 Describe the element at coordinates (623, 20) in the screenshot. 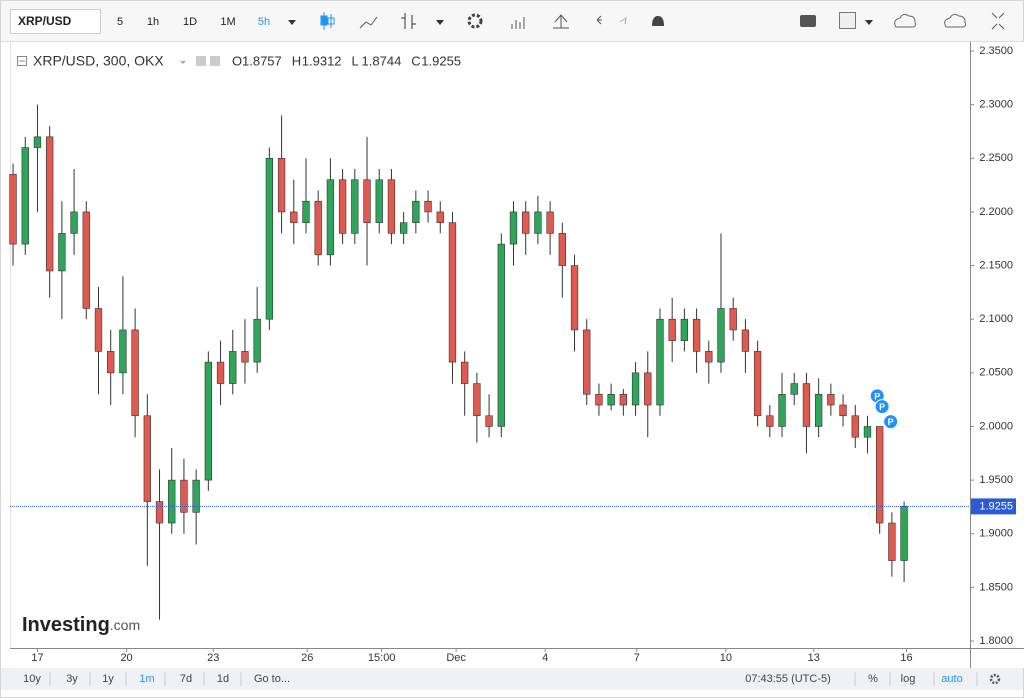

I see `redo-icon` at that location.